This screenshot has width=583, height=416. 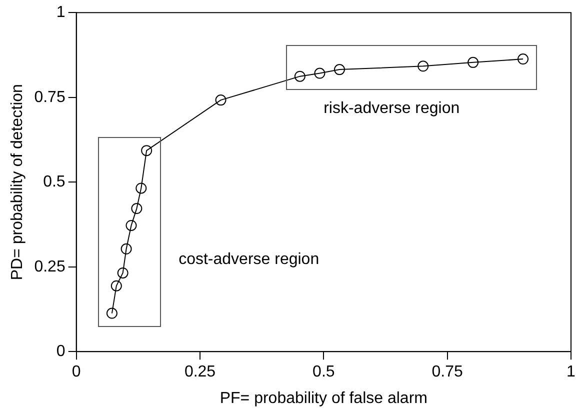 What do you see at coordinates (448, 372) in the screenshot?
I see `x-tick-label: 0.75` at bounding box center [448, 372].